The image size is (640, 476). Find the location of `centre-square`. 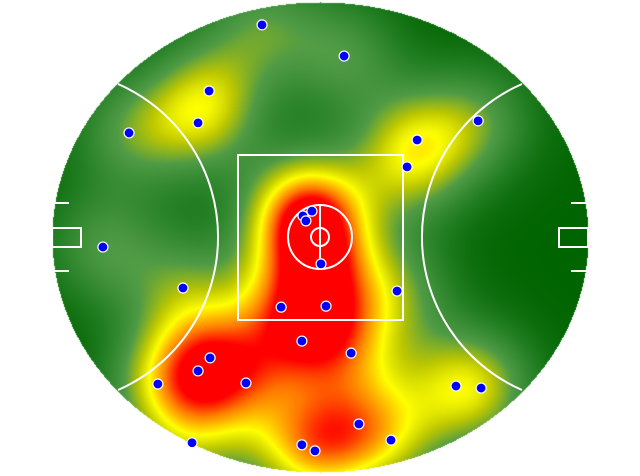

centre-square is located at coordinates (320, 237).